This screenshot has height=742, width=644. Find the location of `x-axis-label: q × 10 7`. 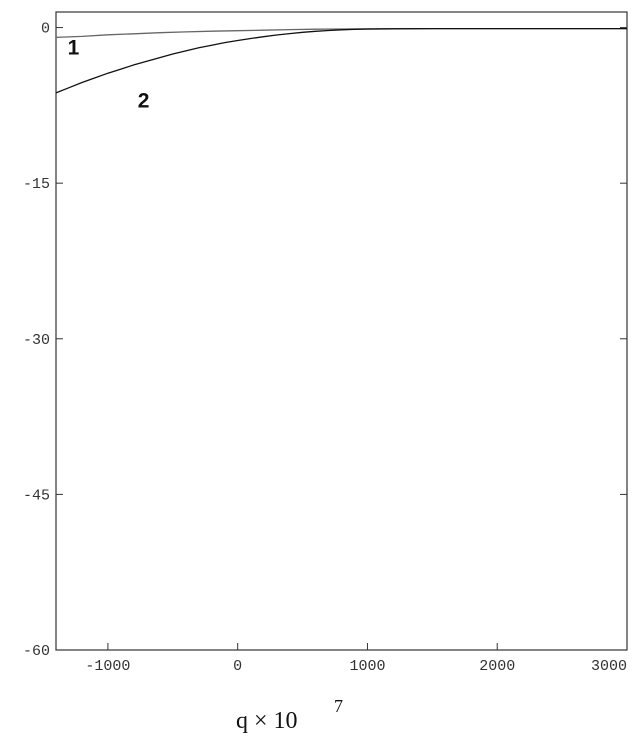

x-axis-label: q × 10 7 is located at coordinates (289, 715).